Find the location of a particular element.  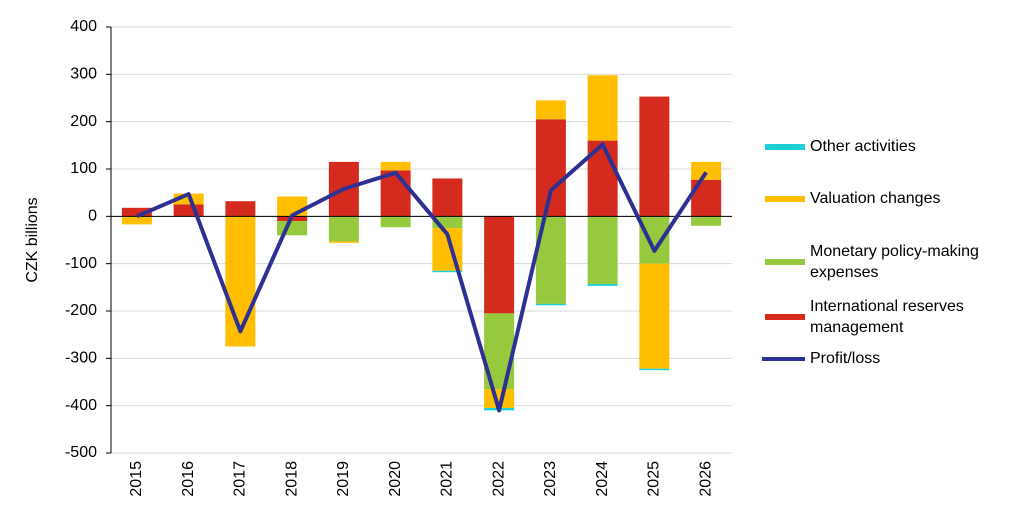

legend-label: International reserves management is located at coordinates (887, 317).